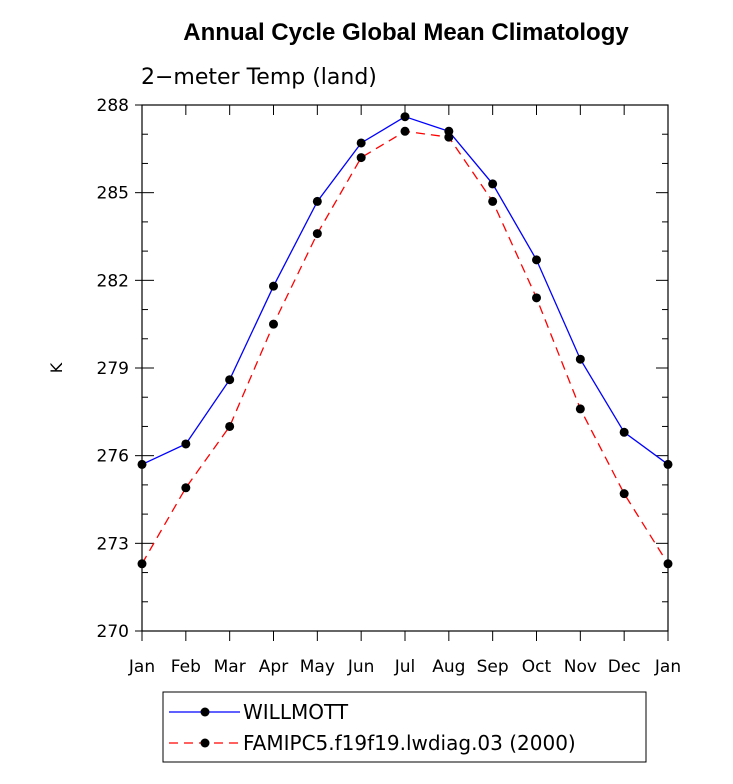 The width and height of the screenshot is (733, 784). What do you see at coordinates (493, 667) in the screenshot?
I see `x-tick-label: Sep` at bounding box center [493, 667].